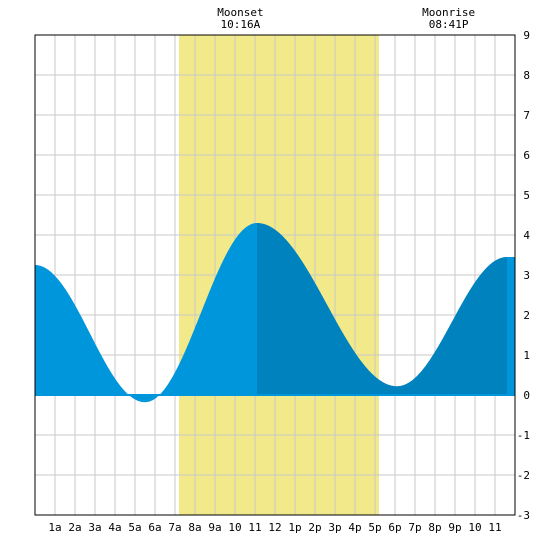 Image resolution: width=550 pixels, height=550 pixels. I want to click on x-tick-label: 9a, so click(214, 527).